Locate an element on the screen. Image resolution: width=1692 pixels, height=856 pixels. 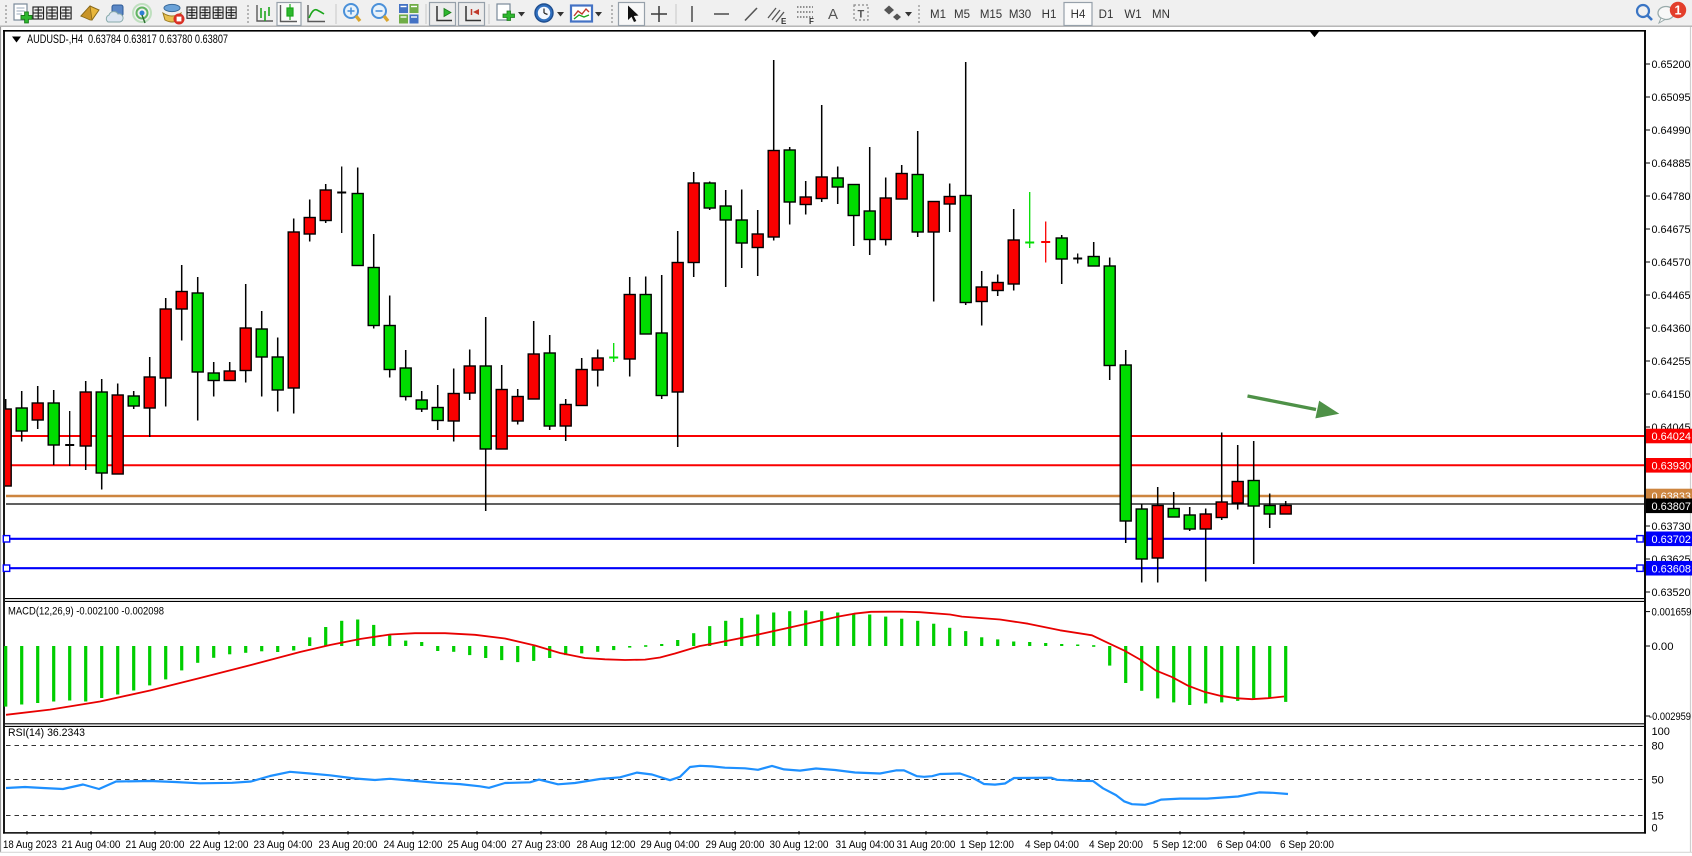
svg-text:MACD(12,26,9) -0.002100 -0.002: MACD(12,26,9) -0.002100 -0.002098 is located at coordinates (86, 612).